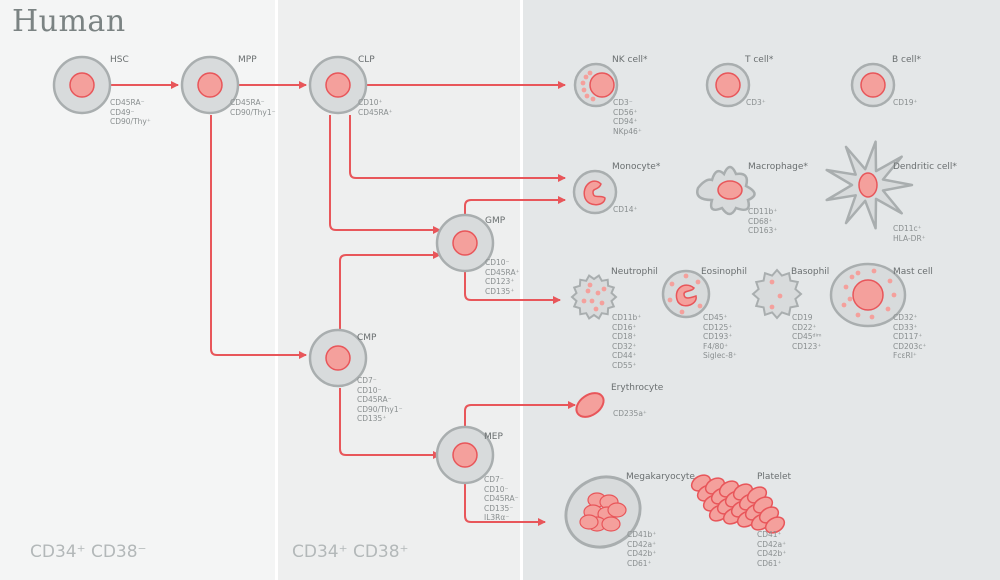  Describe the element at coordinates (501, 498) in the screenshot. I see `mep-marker: CD45RA⁻` at that location.